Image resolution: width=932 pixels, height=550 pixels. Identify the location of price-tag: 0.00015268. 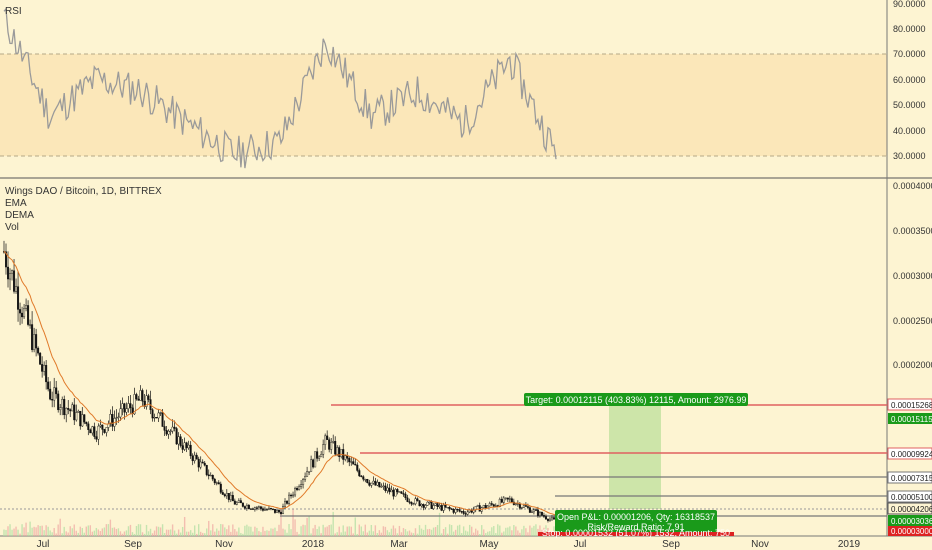
(911, 405).